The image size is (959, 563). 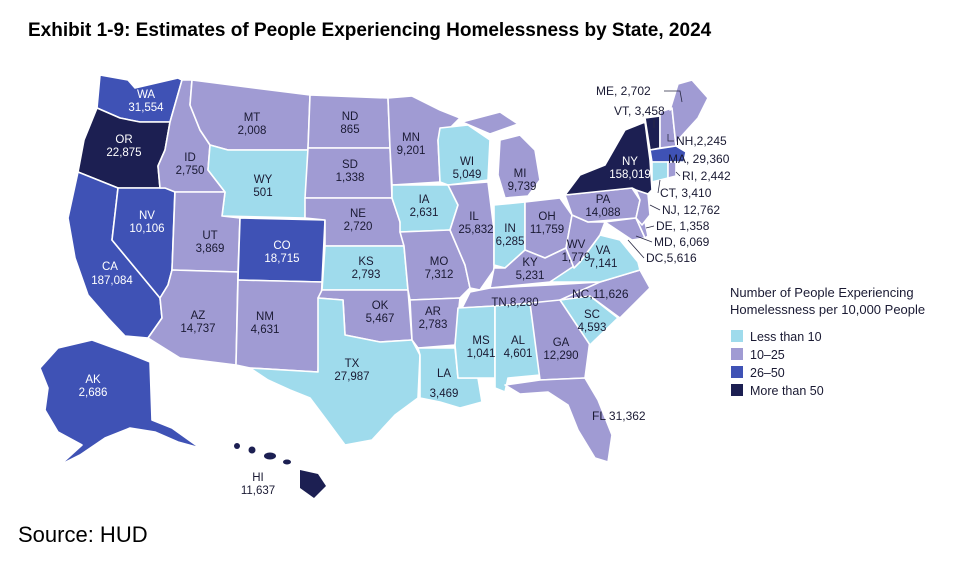 I want to click on callout-DC: DC,5,616, so click(x=671, y=258).